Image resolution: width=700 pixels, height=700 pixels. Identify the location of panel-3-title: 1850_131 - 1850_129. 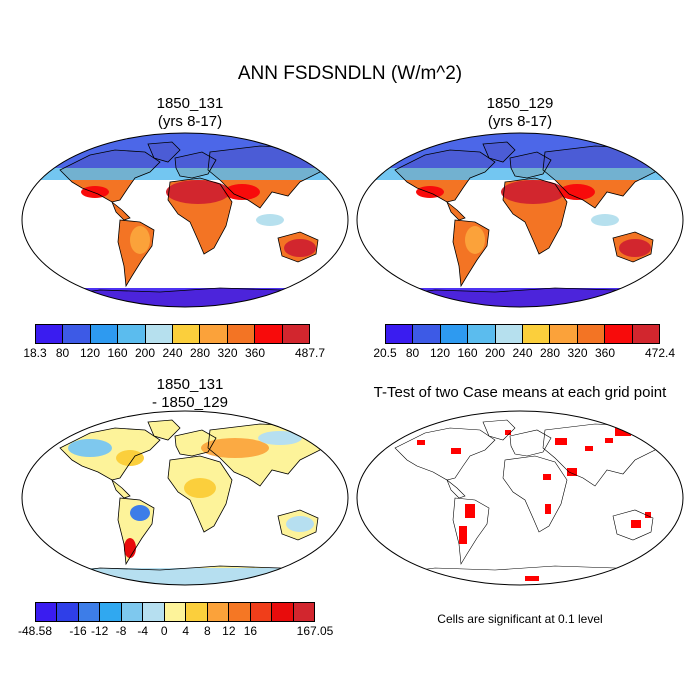
(190, 394).